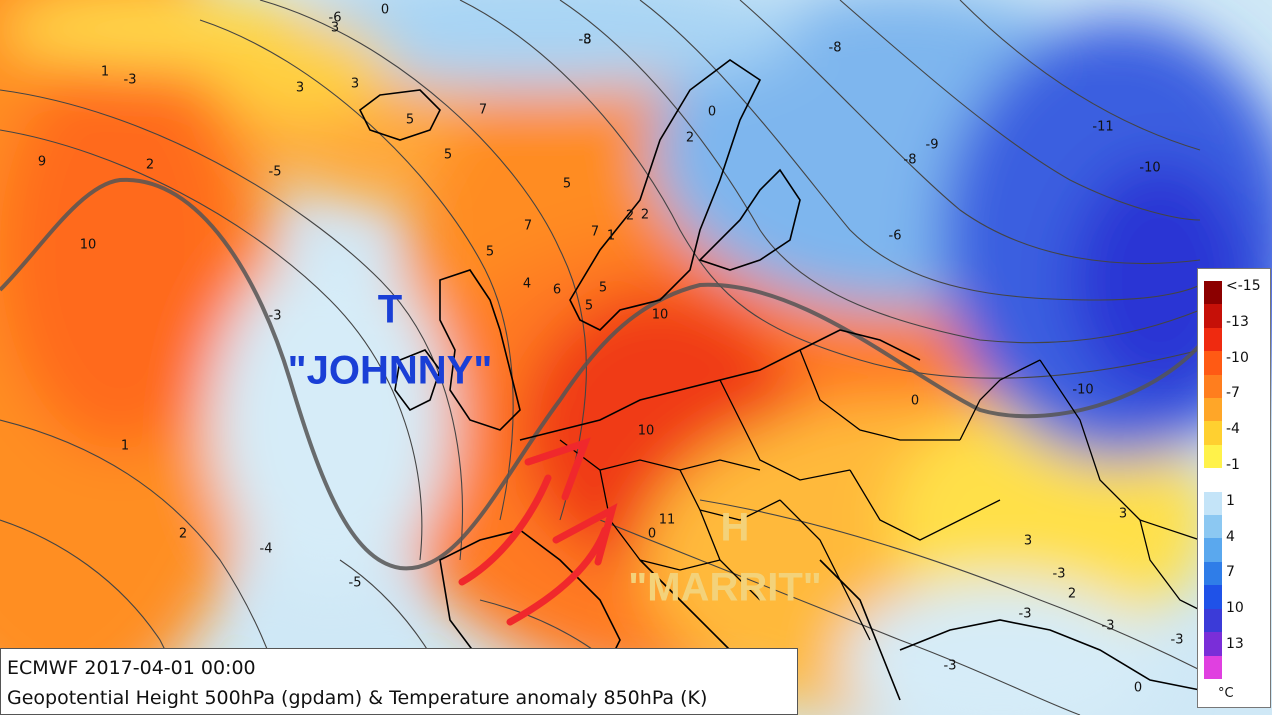 The height and width of the screenshot is (715, 1272). Describe the element at coordinates (390, 371) in the screenshot. I see `low-name: "JOHNNY"` at that location.